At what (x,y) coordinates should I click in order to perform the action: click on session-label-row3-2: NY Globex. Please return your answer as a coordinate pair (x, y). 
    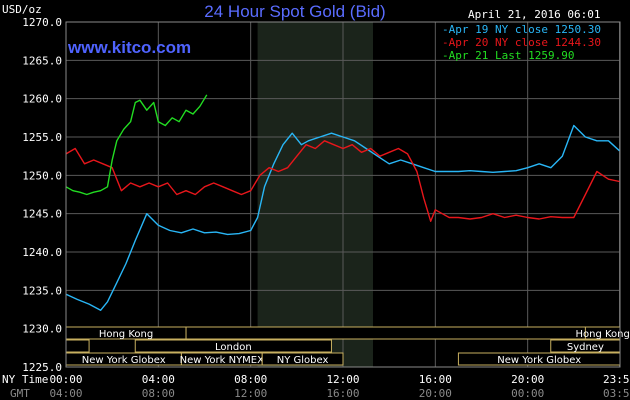
    Looking at the image, I should click on (303, 360).